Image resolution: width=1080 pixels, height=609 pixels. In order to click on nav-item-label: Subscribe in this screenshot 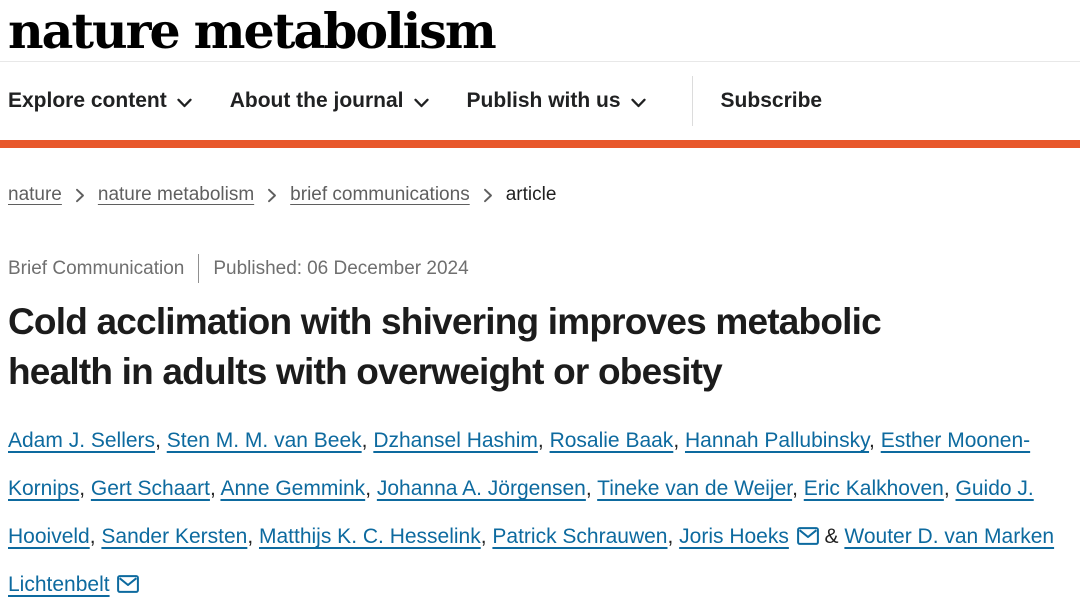, I will do `click(771, 100)`.